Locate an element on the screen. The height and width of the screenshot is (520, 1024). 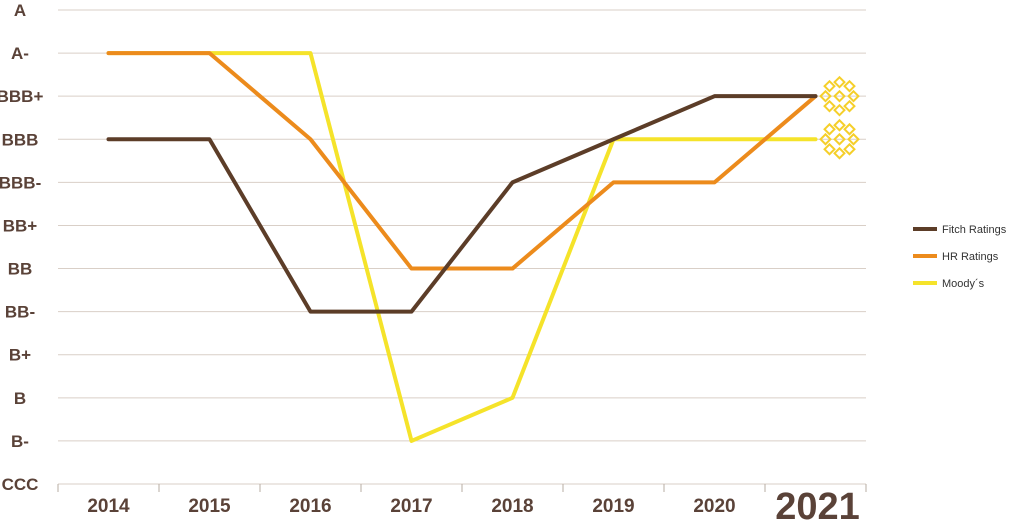
y-tick-label: A is located at coordinates (20, 10).